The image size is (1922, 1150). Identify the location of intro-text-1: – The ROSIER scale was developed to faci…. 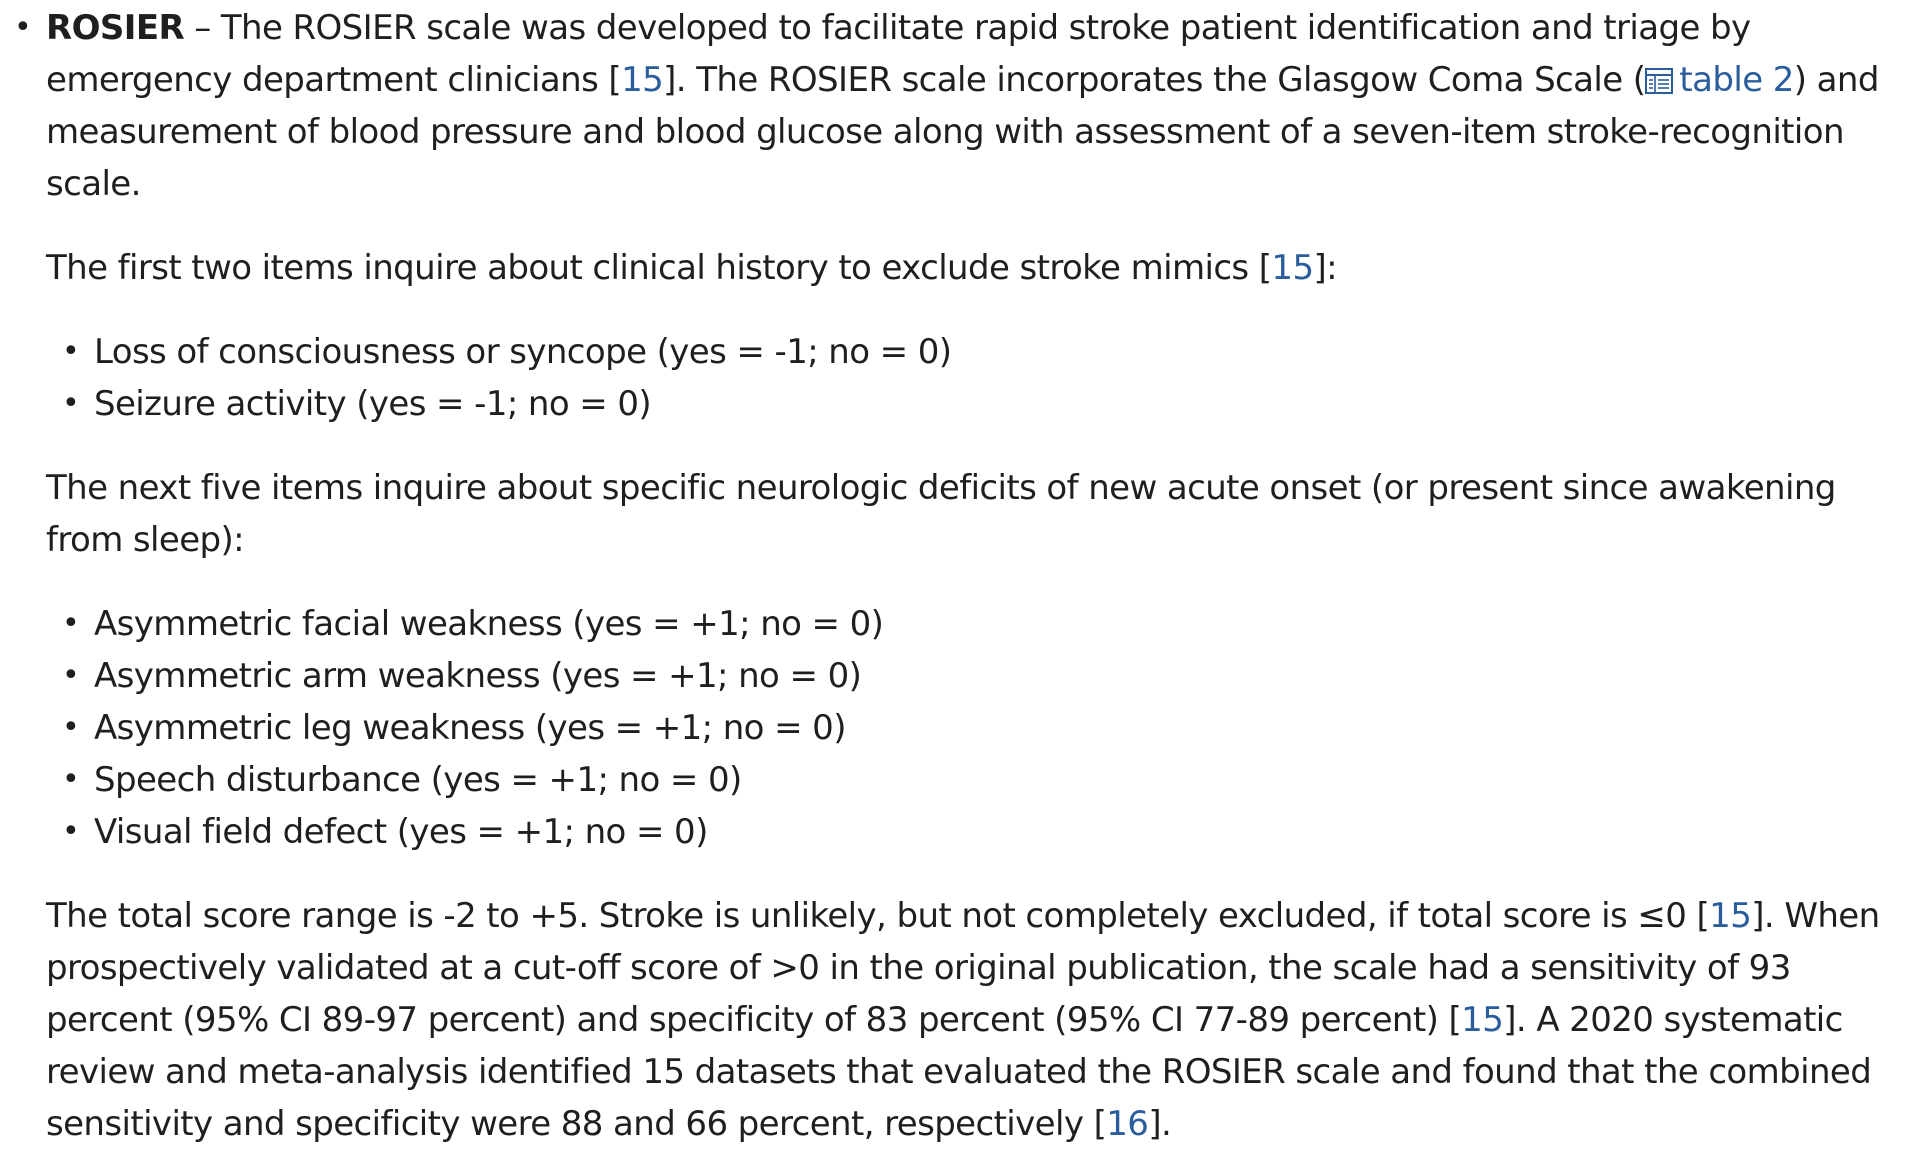
(898, 54).